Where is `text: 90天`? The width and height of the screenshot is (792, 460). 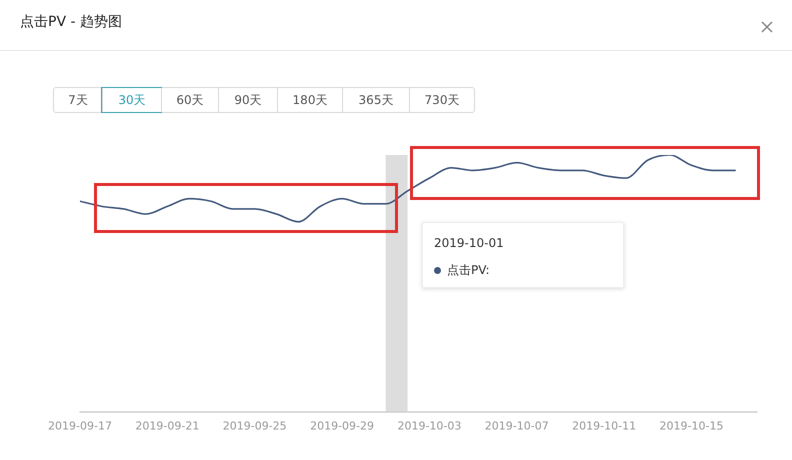
text: 90天 is located at coordinates (247, 100).